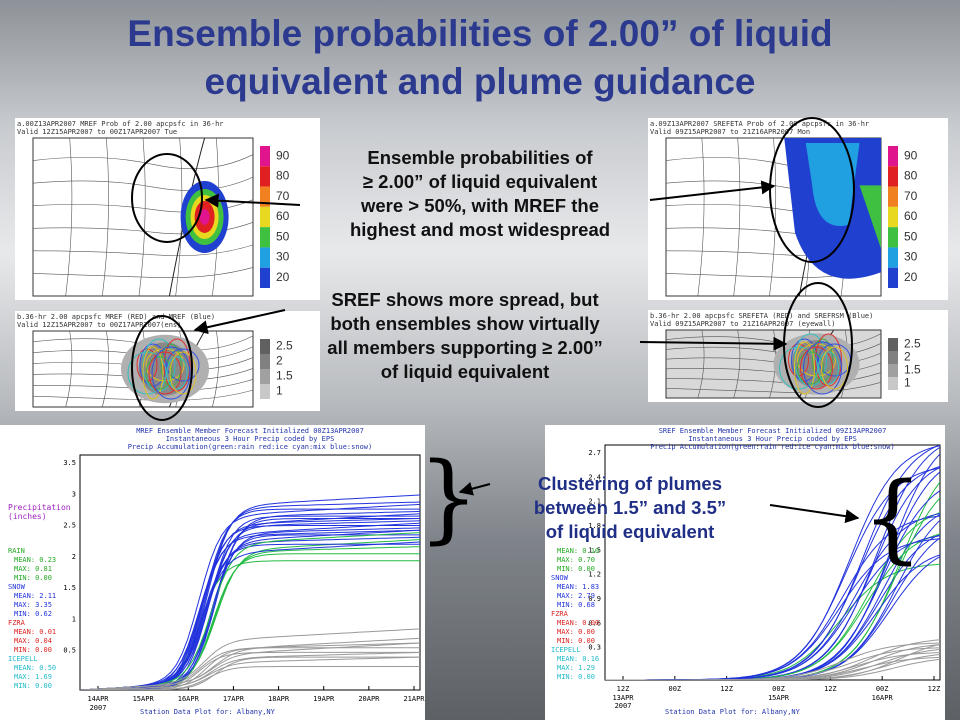 The height and width of the screenshot is (720, 960). Describe the element at coordinates (576, 605) in the screenshot. I see `legend-entry: MIN: 0.68` at that location.